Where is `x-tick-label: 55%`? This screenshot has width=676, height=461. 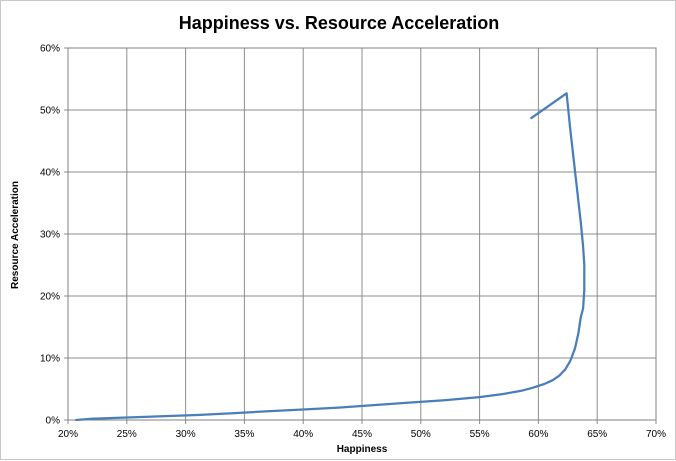
x-tick-label: 55% is located at coordinates (480, 434).